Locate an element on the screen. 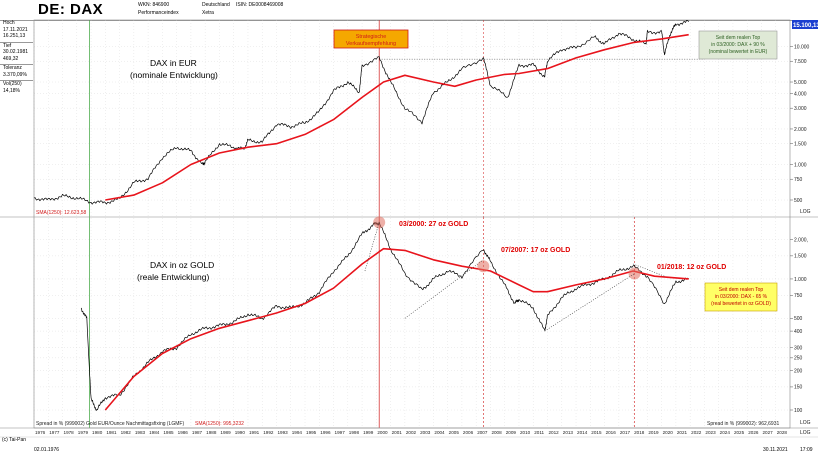 The width and height of the screenshot is (818, 456). year-tick-label: 2028 is located at coordinates (782, 432).